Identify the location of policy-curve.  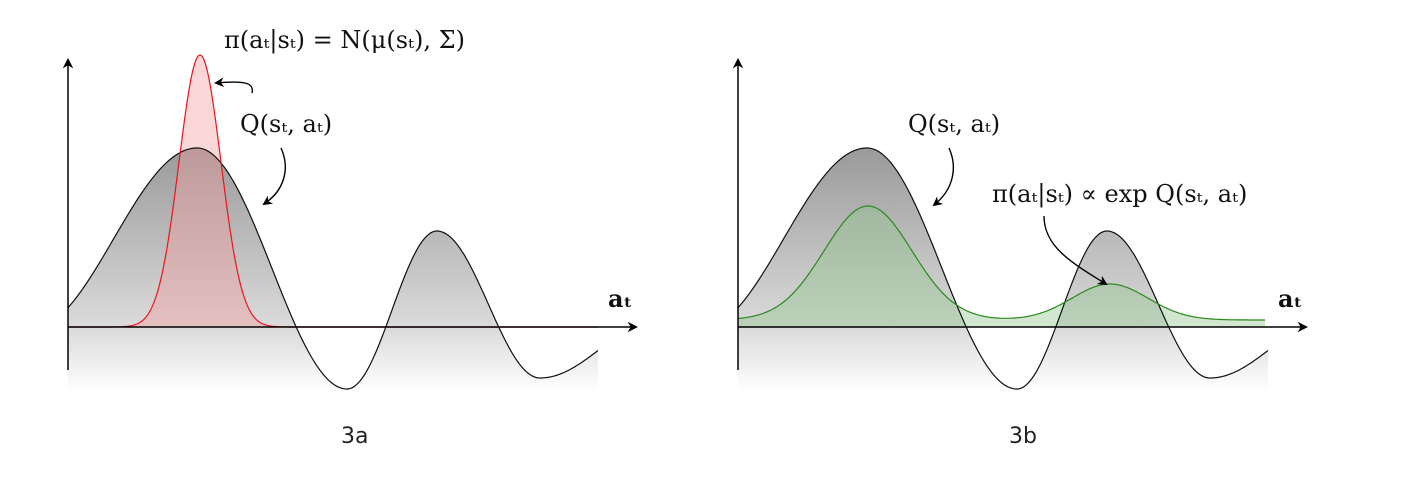
(1001, 263).